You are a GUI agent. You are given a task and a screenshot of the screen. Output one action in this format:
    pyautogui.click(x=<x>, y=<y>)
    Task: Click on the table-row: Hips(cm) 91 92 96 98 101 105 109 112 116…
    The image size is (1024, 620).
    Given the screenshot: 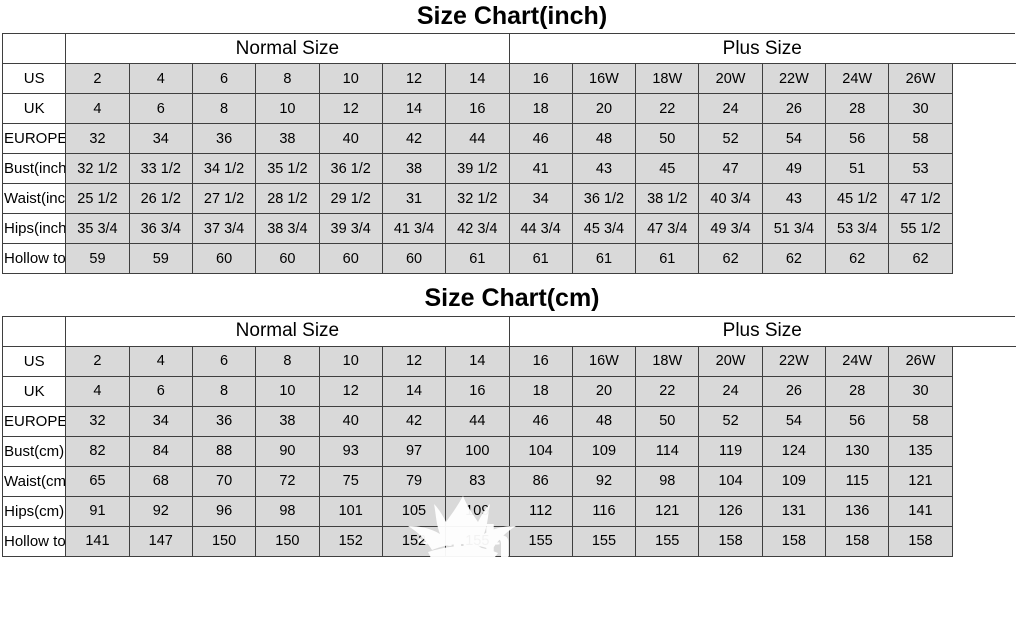 What is the action you would take?
    pyautogui.click(x=508, y=511)
    